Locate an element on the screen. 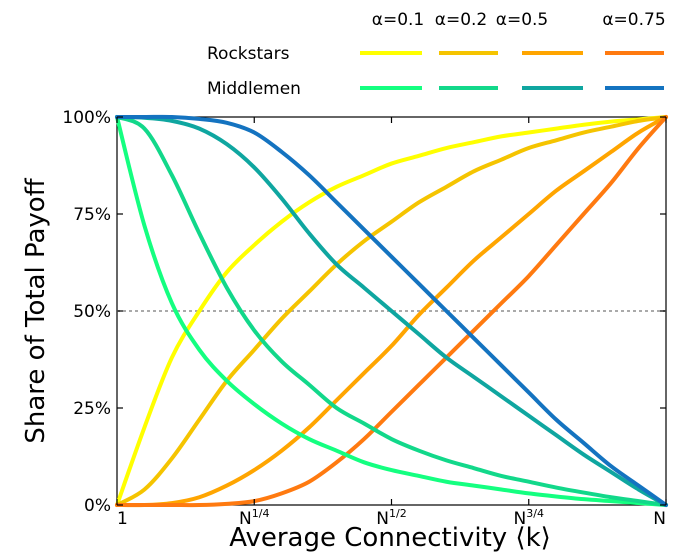  x-tick-label: 1 is located at coordinates (122, 519).